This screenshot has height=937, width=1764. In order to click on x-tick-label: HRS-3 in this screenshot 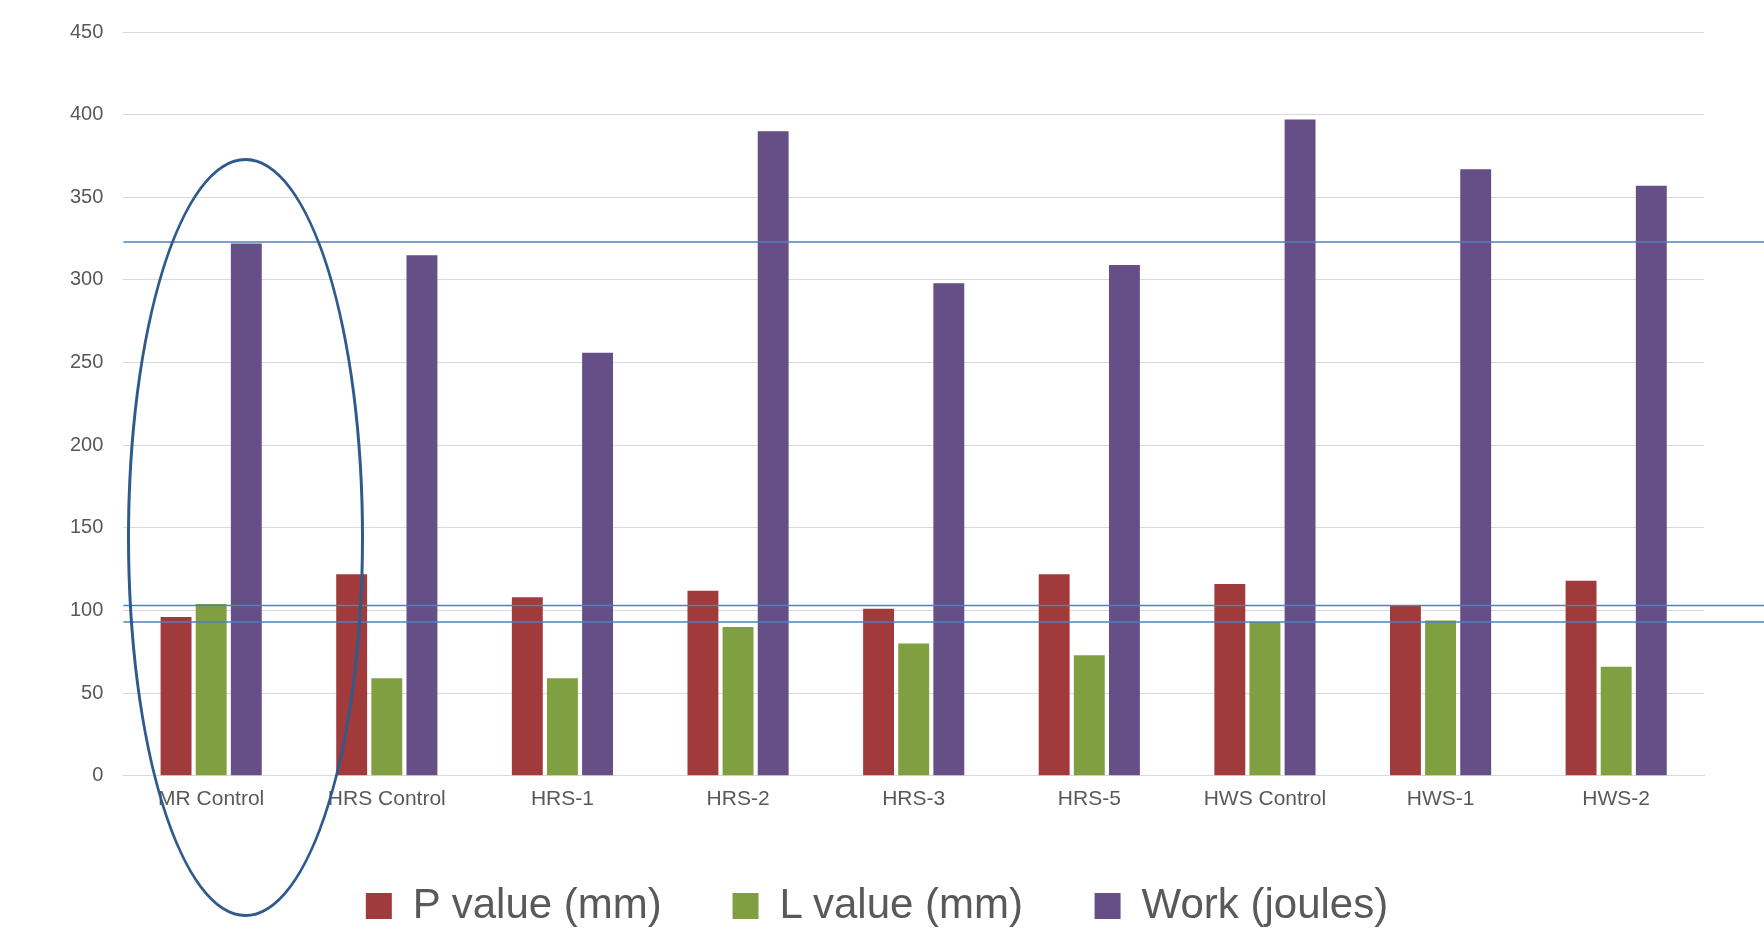, I will do `click(914, 798)`.